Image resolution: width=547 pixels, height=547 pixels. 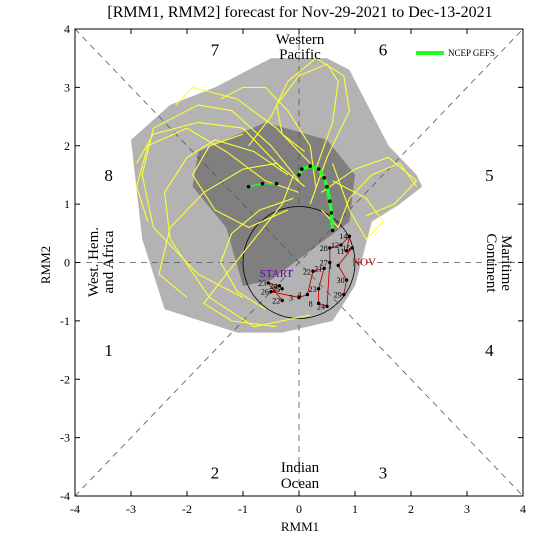 What do you see at coordinates (324, 263) in the screenshot?
I see `observed-day-label-13: 27` at bounding box center [324, 263].